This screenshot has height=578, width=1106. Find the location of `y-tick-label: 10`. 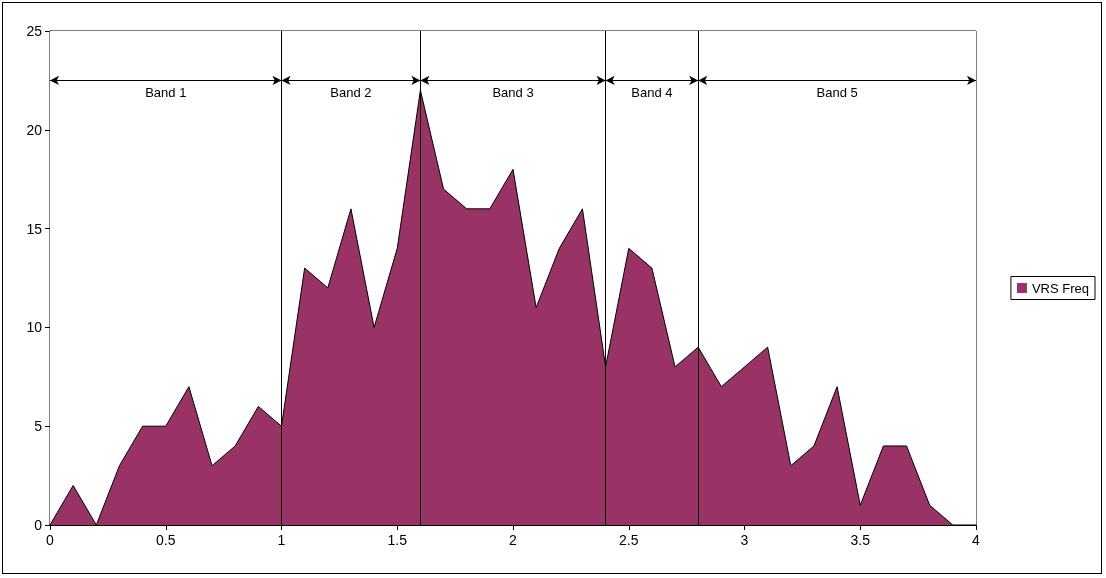

y-tick-label: 10 is located at coordinates (34, 327).